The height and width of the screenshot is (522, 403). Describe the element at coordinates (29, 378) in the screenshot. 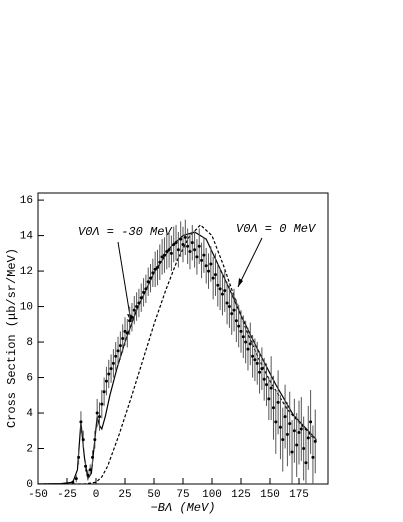

I see `y-tick-label: 6` at that location.